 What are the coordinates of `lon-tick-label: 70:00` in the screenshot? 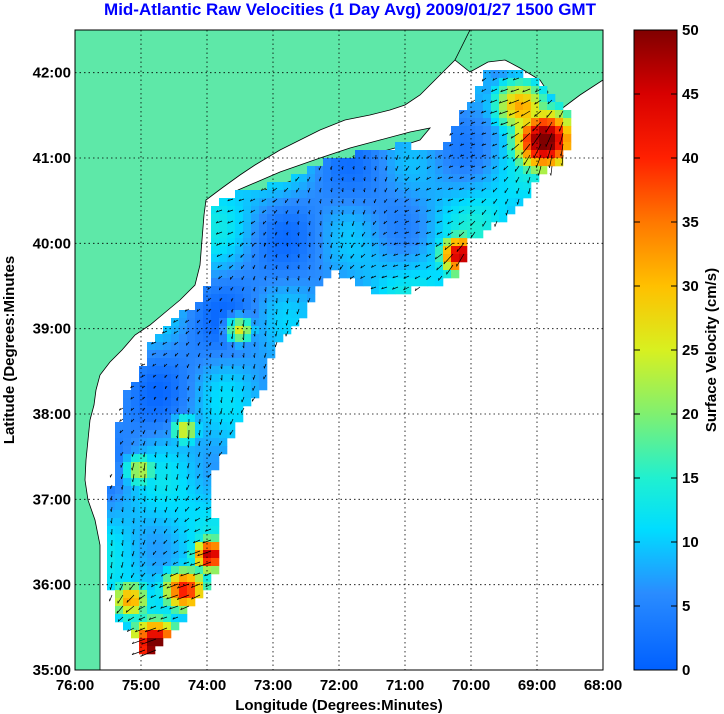 It's located at (471, 685).